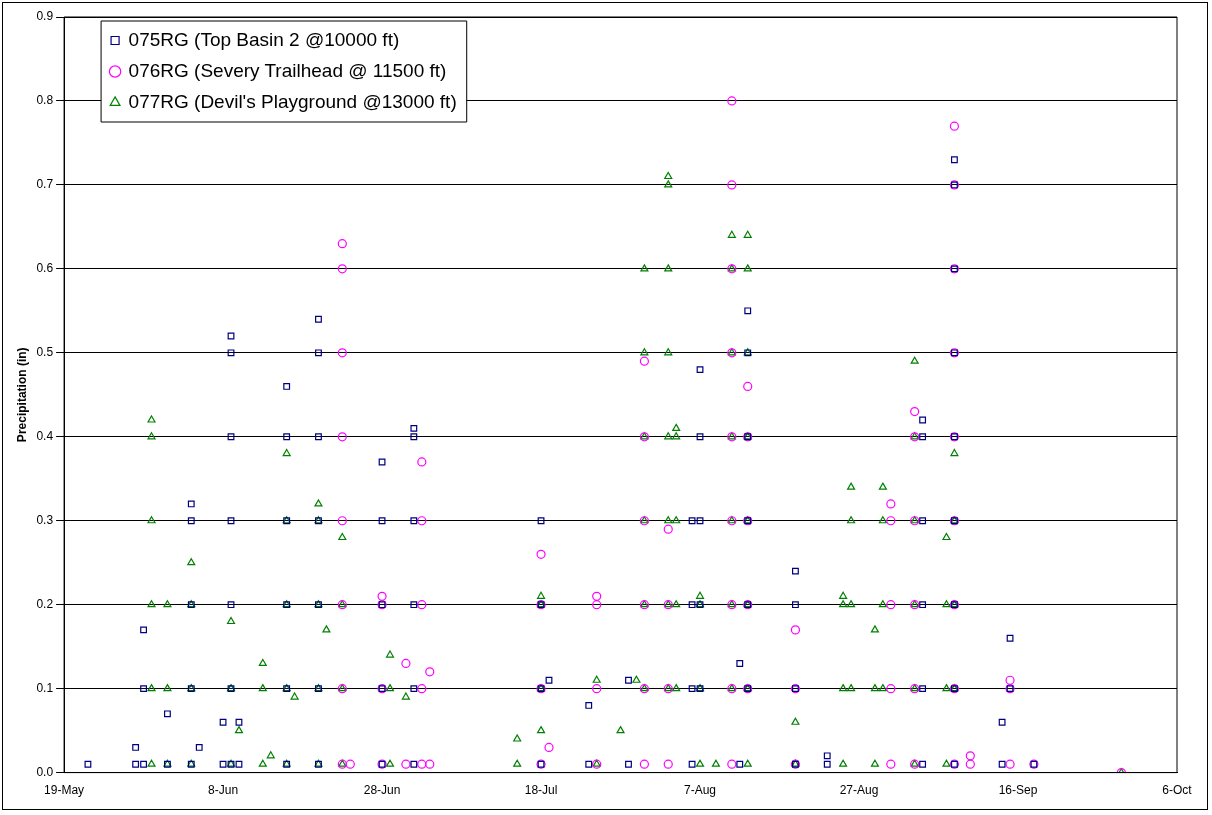 This screenshot has height=815, width=1212. I want to click on y-tick-label: 0.6, so click(45, 268).